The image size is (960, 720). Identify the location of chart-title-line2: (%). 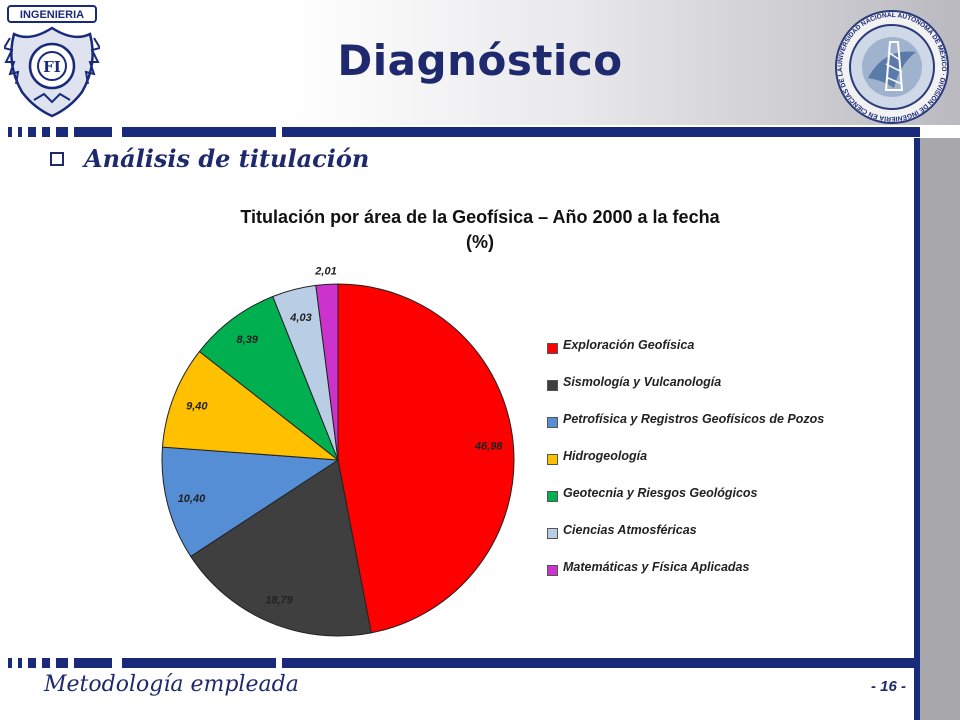
(480, 242).